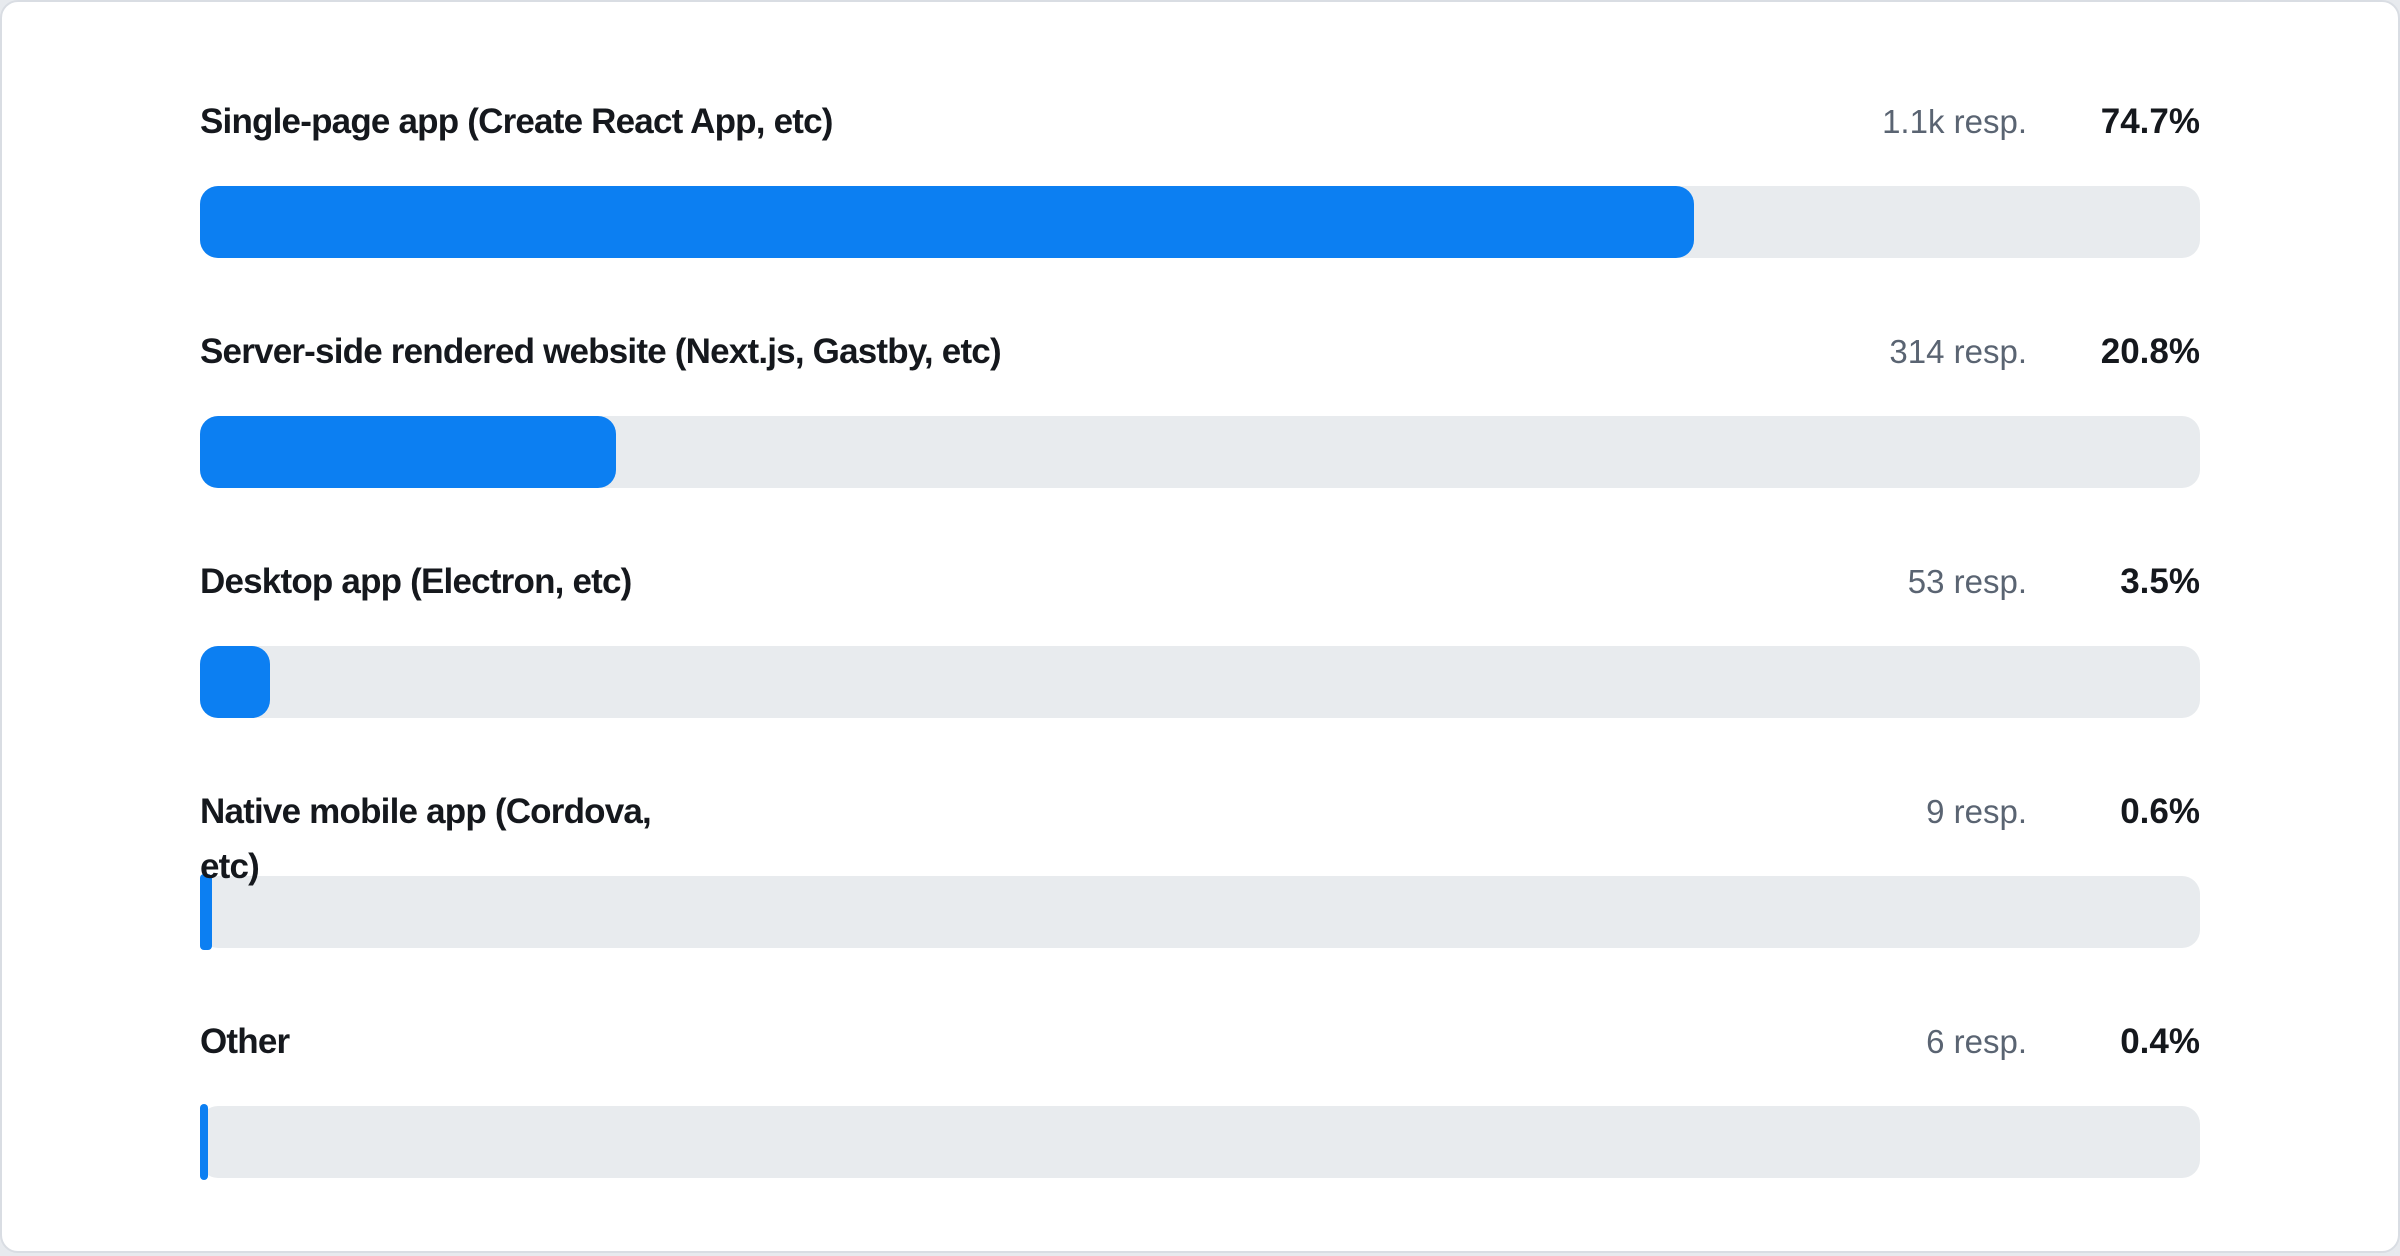 The image size is (2400, 1256). What do you see at coordinates (245, 1041) in the screenshot?
I see `answer-label: Other` at bounding box center [245, 1041].